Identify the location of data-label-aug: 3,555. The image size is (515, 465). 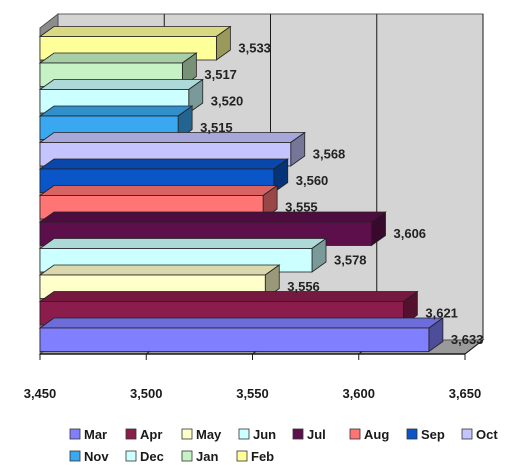
(301, 206).